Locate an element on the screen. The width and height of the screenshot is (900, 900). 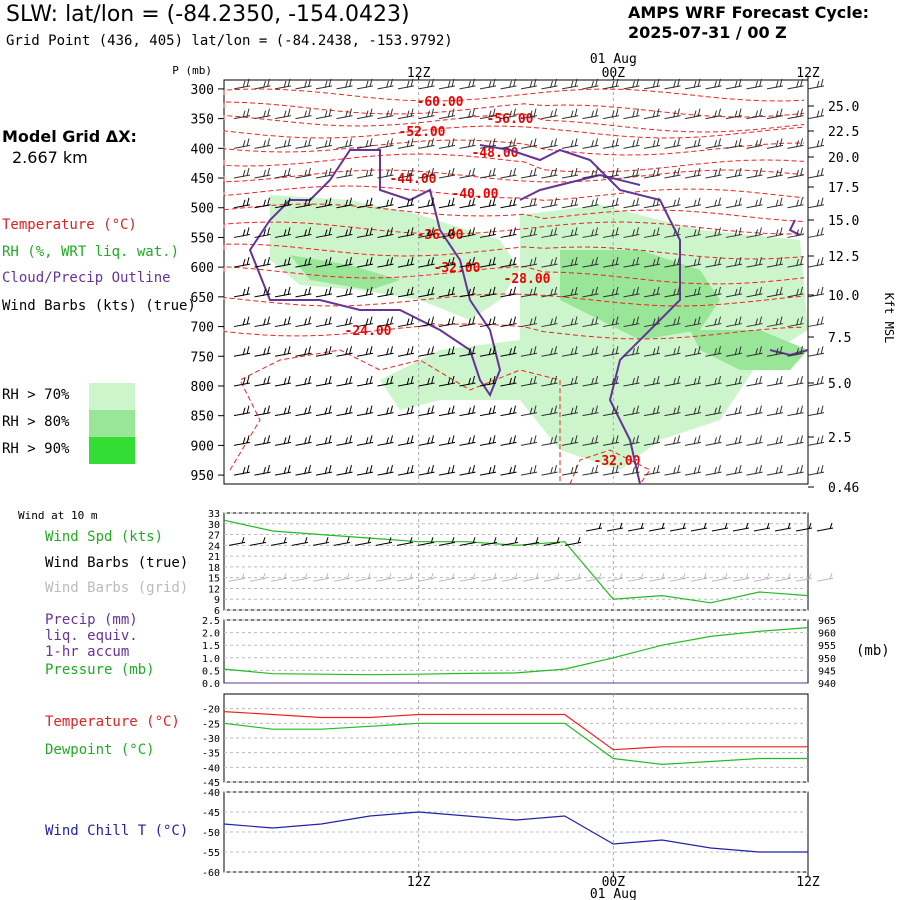
legend-pressure: Pressure (mb) is located at coordinates (100, 670).